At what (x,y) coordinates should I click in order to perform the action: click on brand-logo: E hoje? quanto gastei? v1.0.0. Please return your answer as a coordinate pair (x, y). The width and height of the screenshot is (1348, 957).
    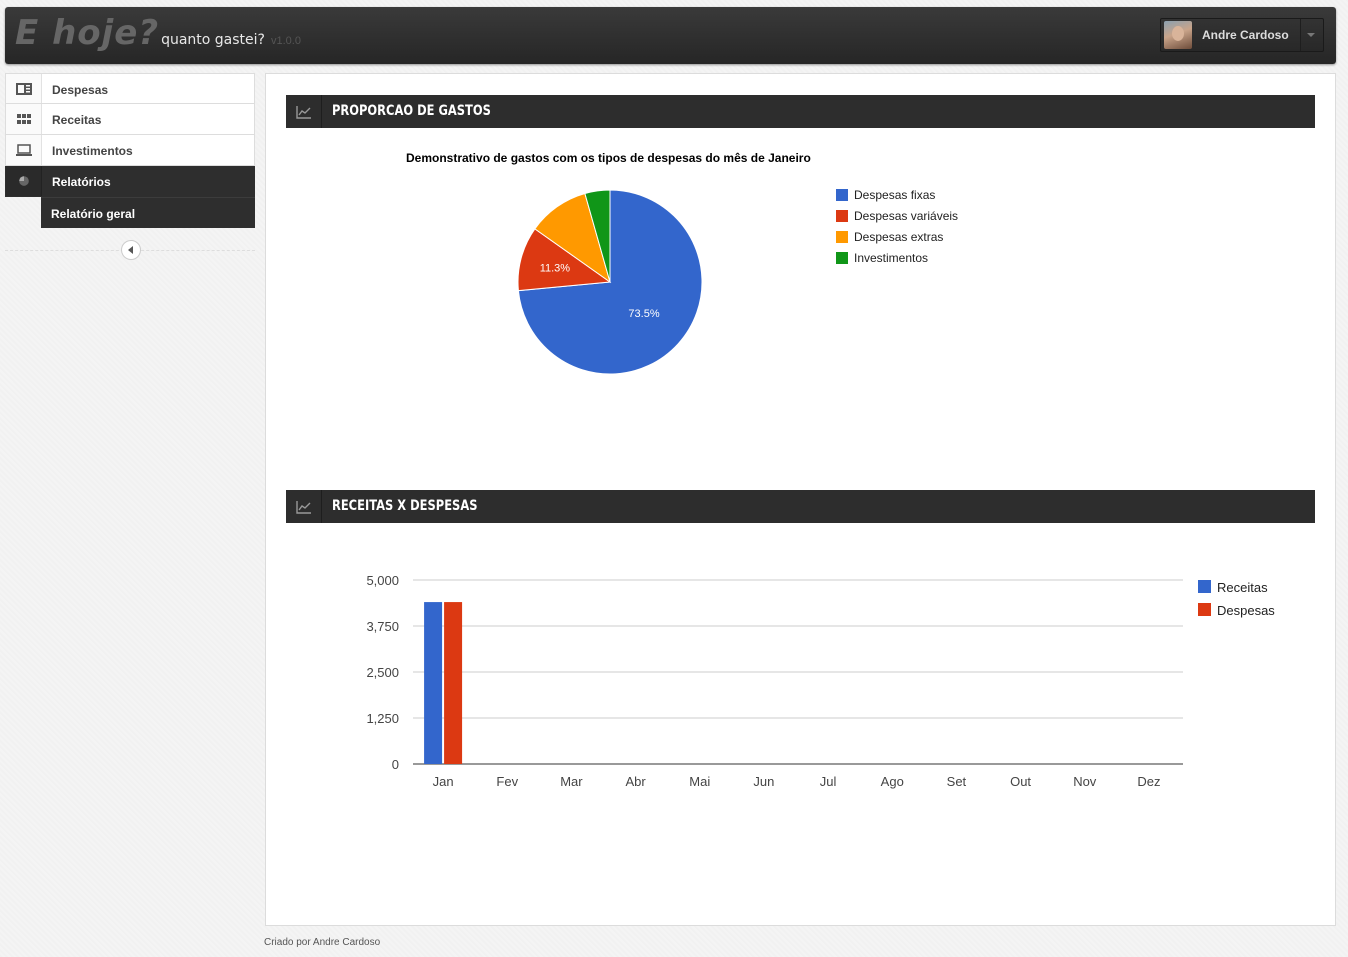
    Looking at the image, I should click on (158, 36).